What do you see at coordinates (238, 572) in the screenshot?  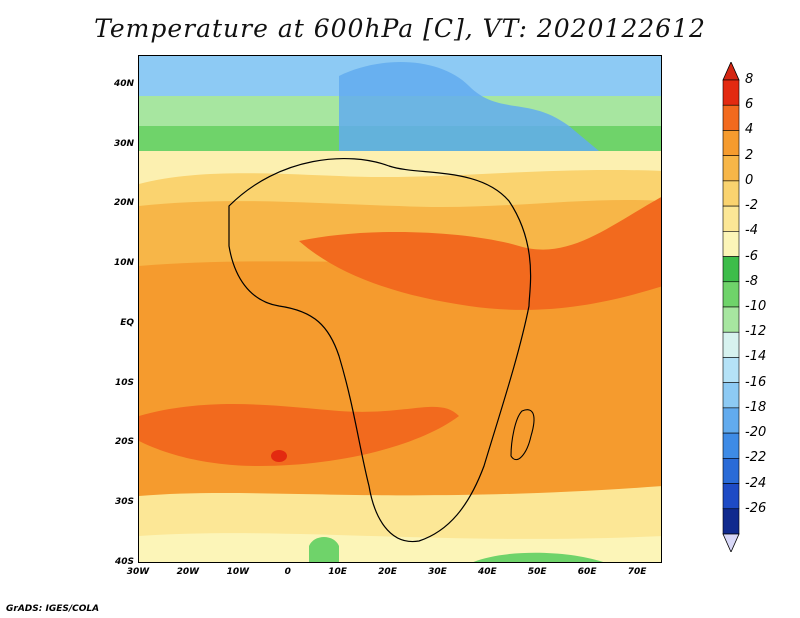 I see `lon-tick-label: 10W` at bounding box center [238, 572].